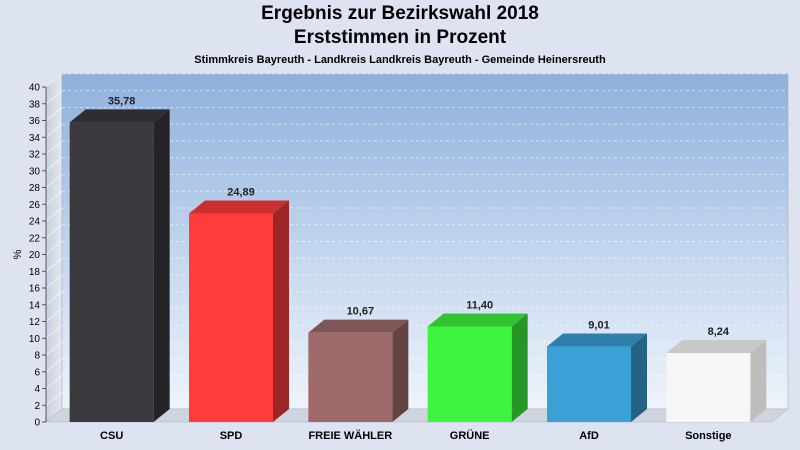 This screenshot has width=800, height=450. What do you see at coordinates (241, 193) in the screenshot?
I see `bar-value-label: 24,89` at bounding box center [241, 193].